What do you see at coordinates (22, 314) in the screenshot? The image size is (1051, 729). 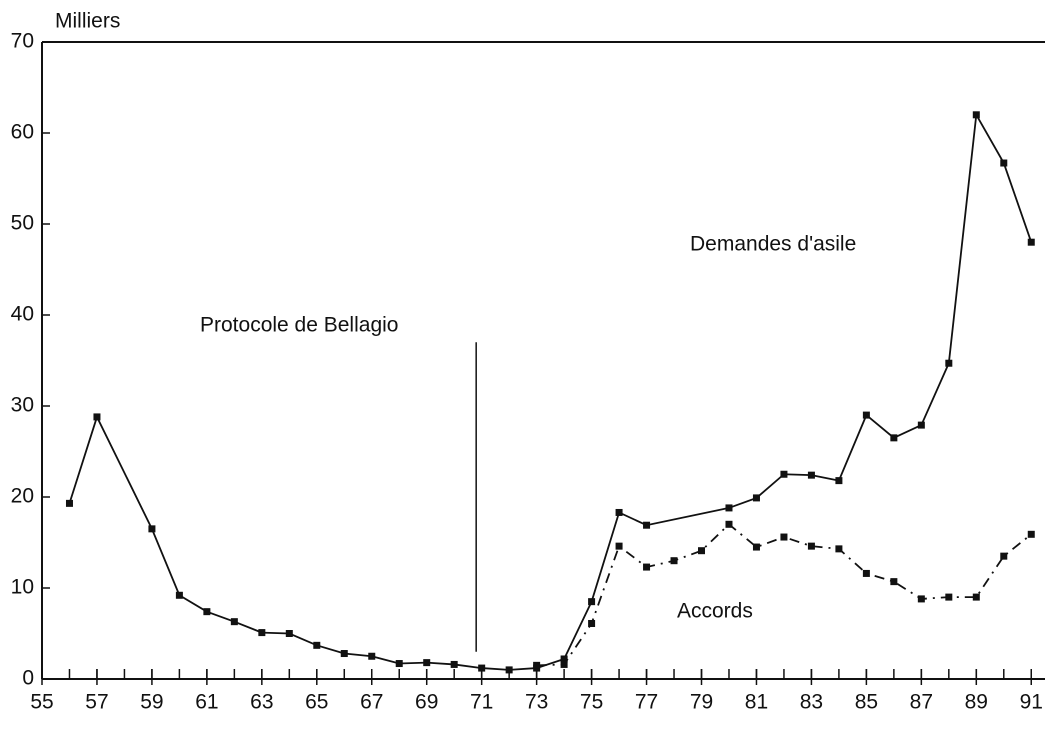 I see `y-tick-label: 40` at bounding box center [22, 314].